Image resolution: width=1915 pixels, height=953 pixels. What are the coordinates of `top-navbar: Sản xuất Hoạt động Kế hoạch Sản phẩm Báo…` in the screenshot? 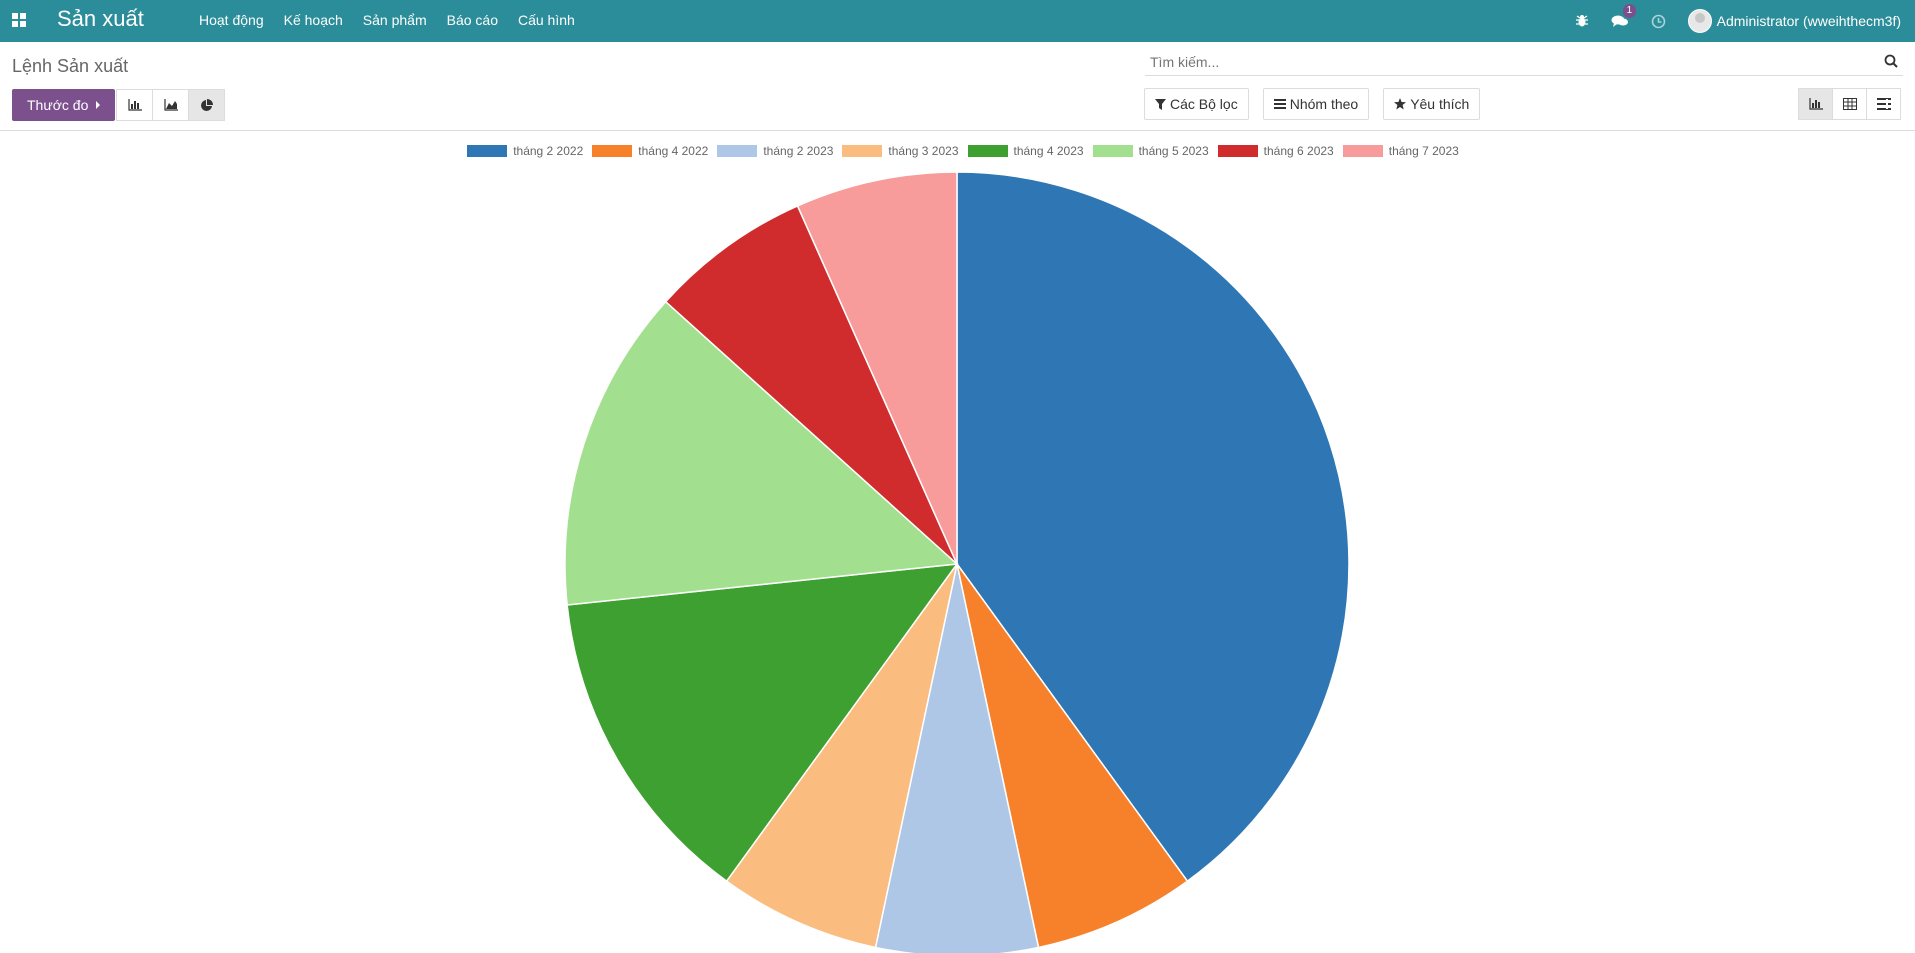 It's located at (957, 21).